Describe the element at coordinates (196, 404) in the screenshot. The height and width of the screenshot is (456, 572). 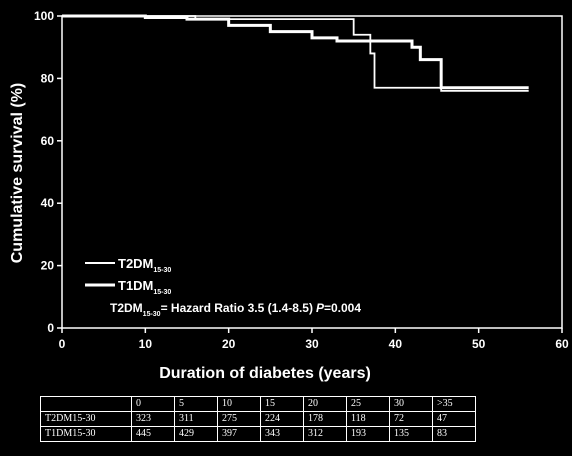
I see `risk-header-cell: 5` at that location.